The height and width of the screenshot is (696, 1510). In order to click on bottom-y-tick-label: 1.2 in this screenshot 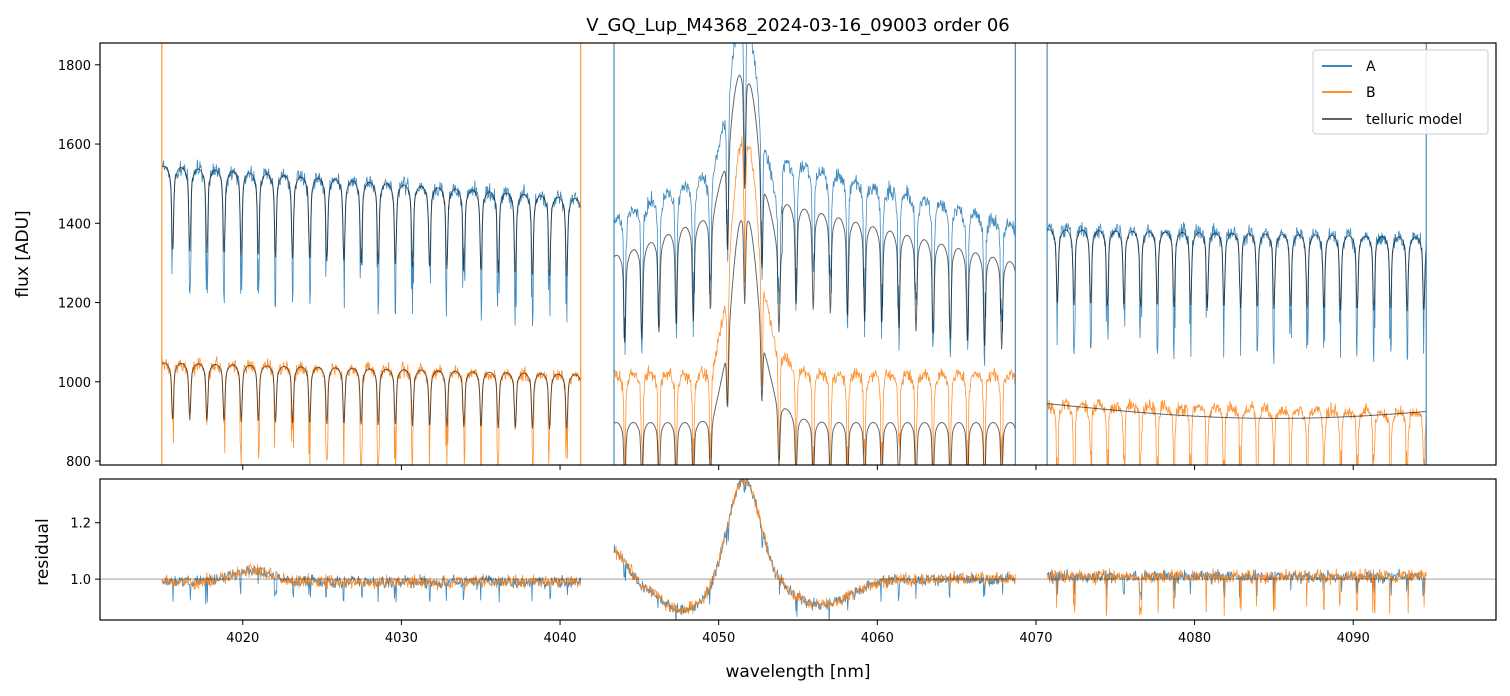, I will do `click(80, 524)`.